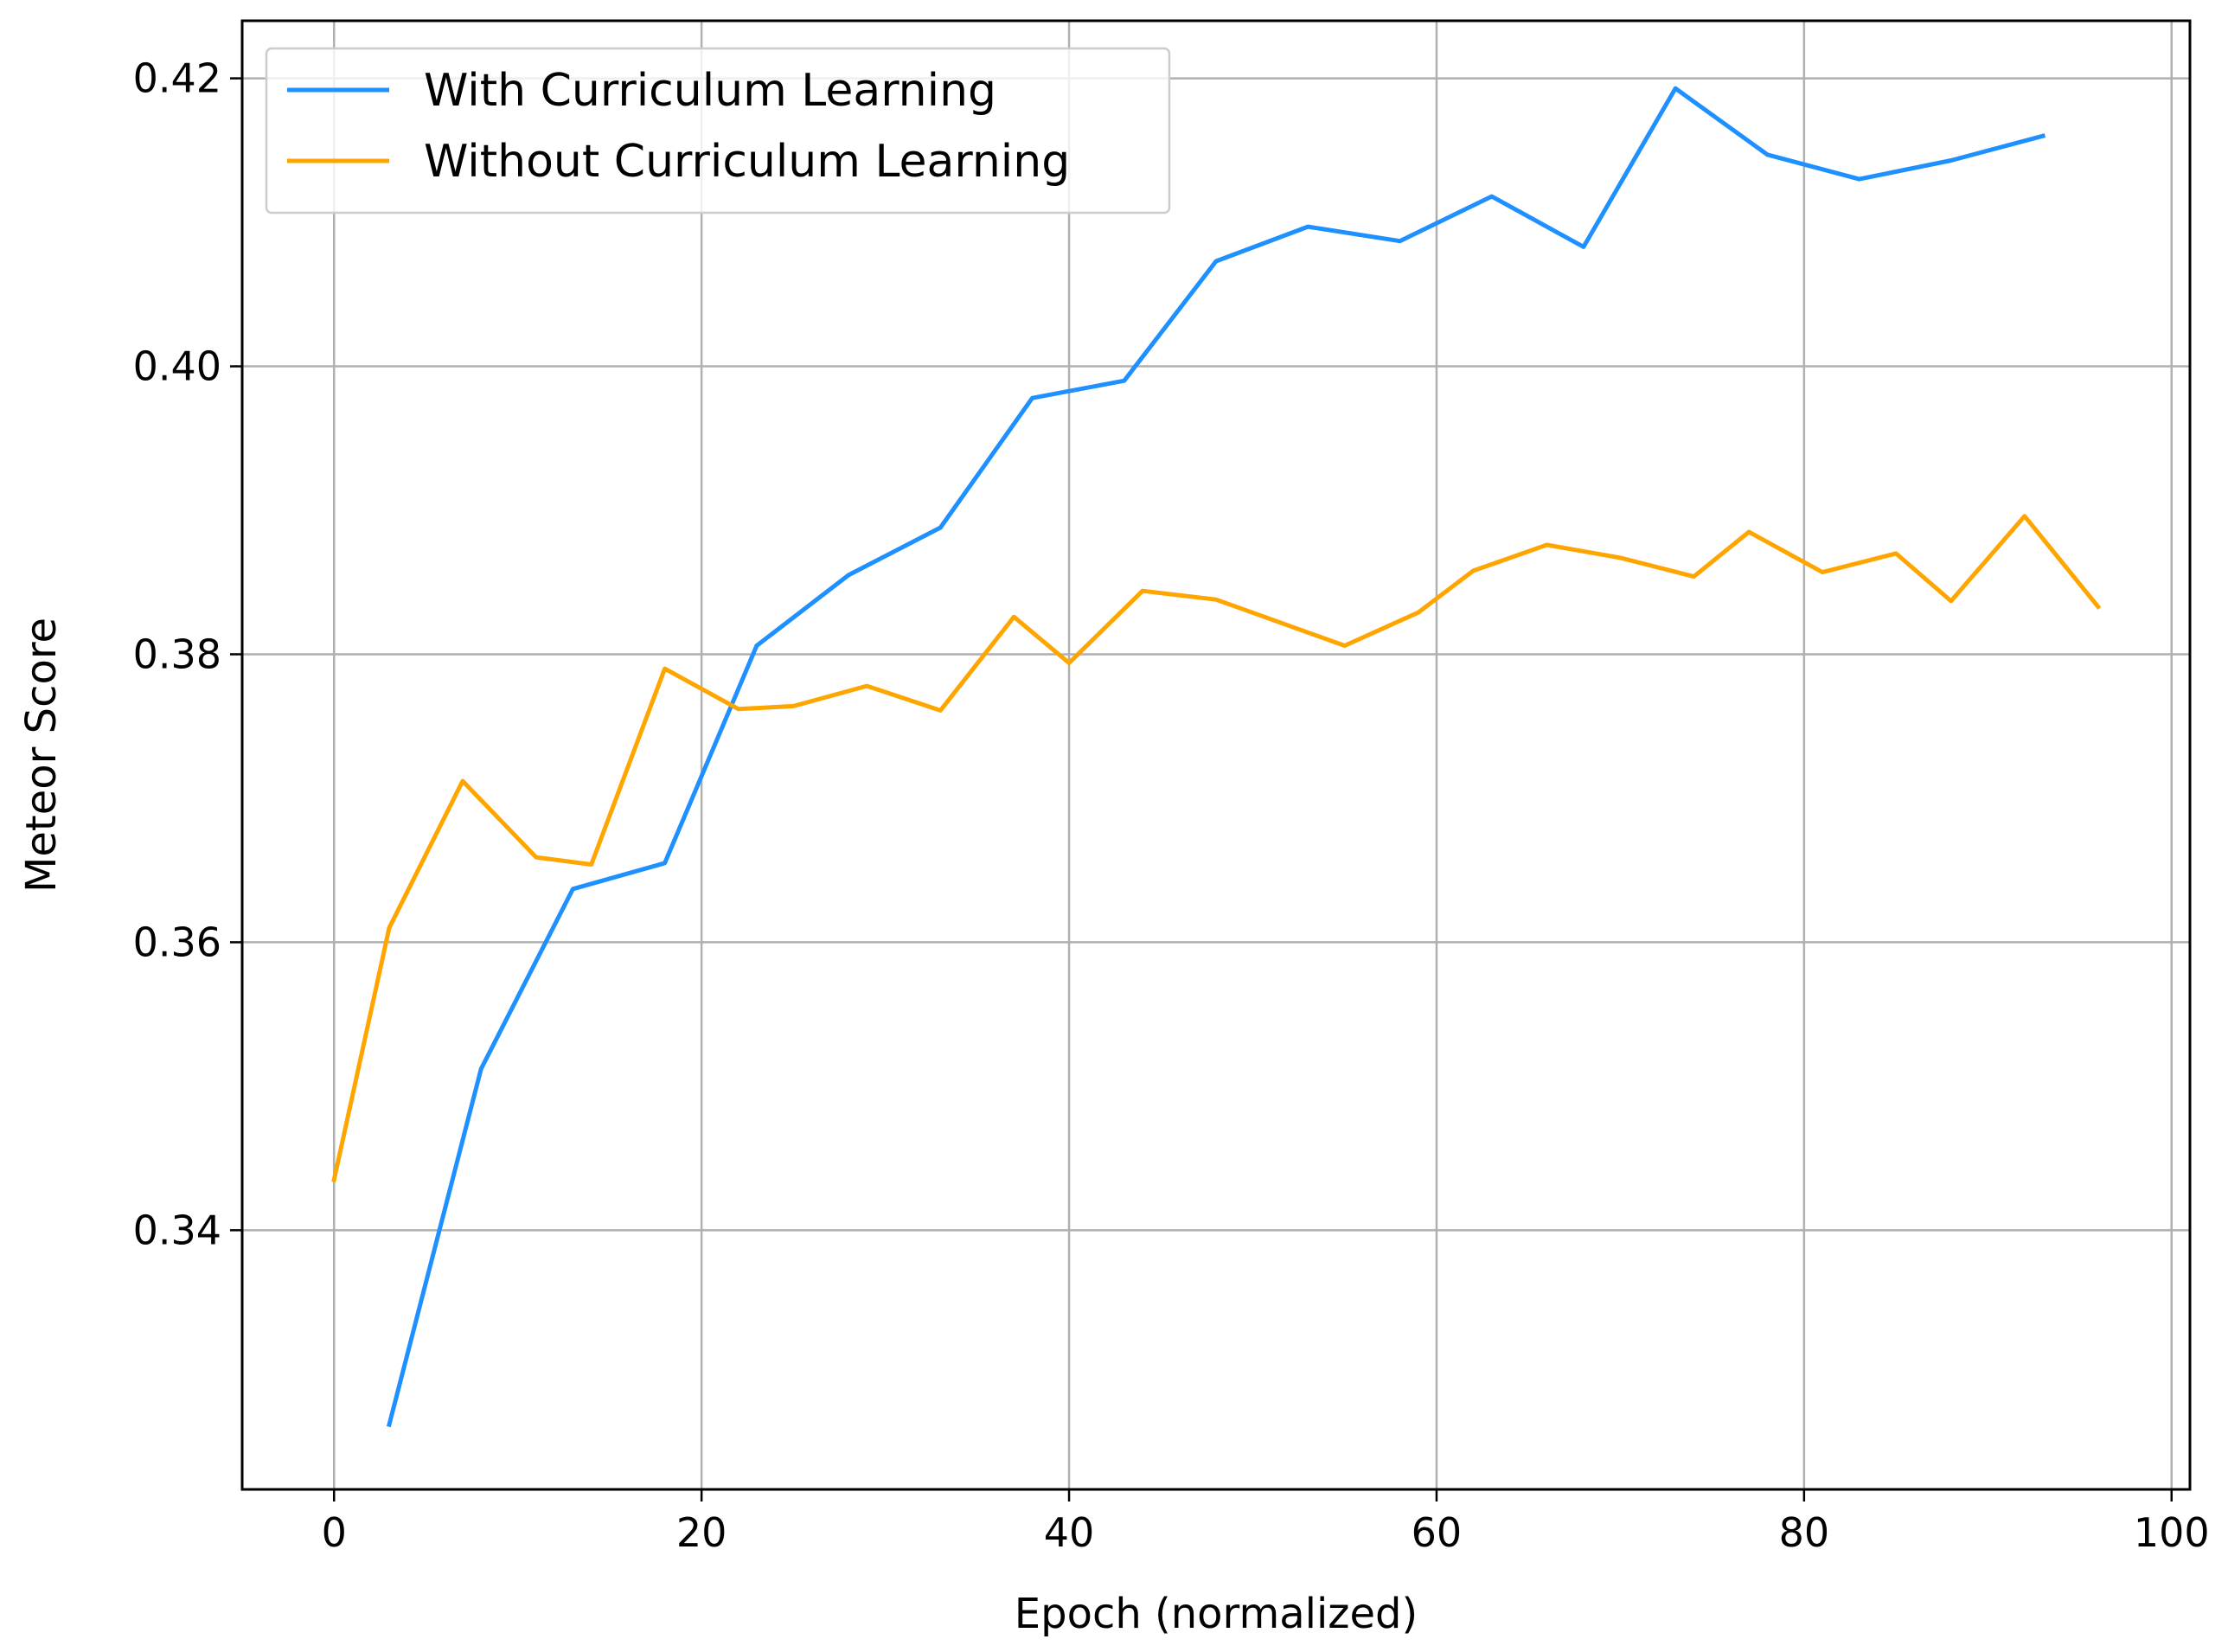 The width and height of the screenshot is (2228, 1652). Describe the element at coordinates (701, 1532) in the screenshot. I see `x-tick-label: 20` at that location.